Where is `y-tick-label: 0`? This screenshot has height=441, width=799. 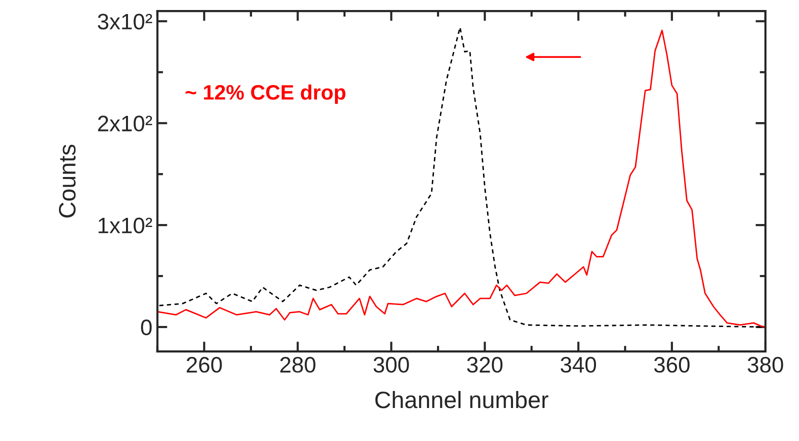 y-tick-label: 0 is located at coordinates (146, 328).